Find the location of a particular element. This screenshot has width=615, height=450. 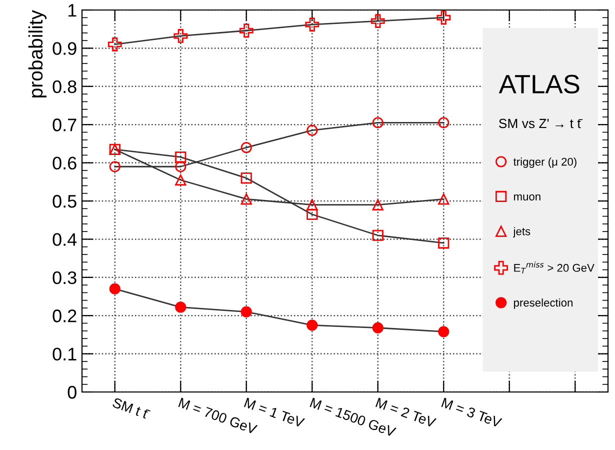

y-tick-label: 0 is located at coordinates (72, 392).